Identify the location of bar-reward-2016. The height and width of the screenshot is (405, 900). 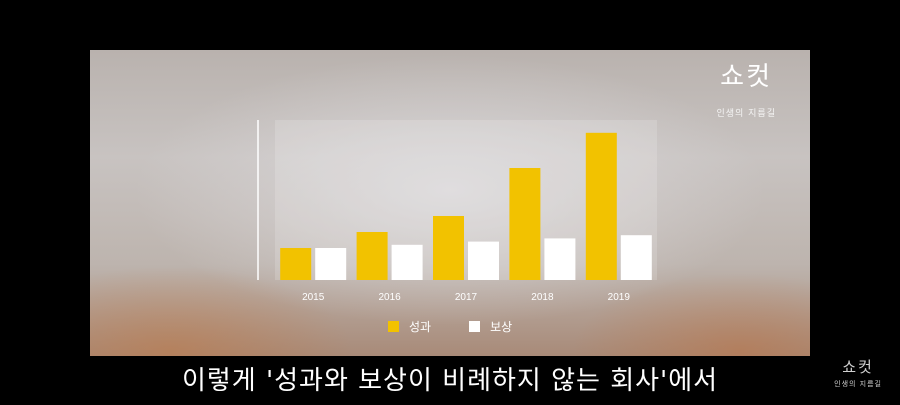
(407, 262).